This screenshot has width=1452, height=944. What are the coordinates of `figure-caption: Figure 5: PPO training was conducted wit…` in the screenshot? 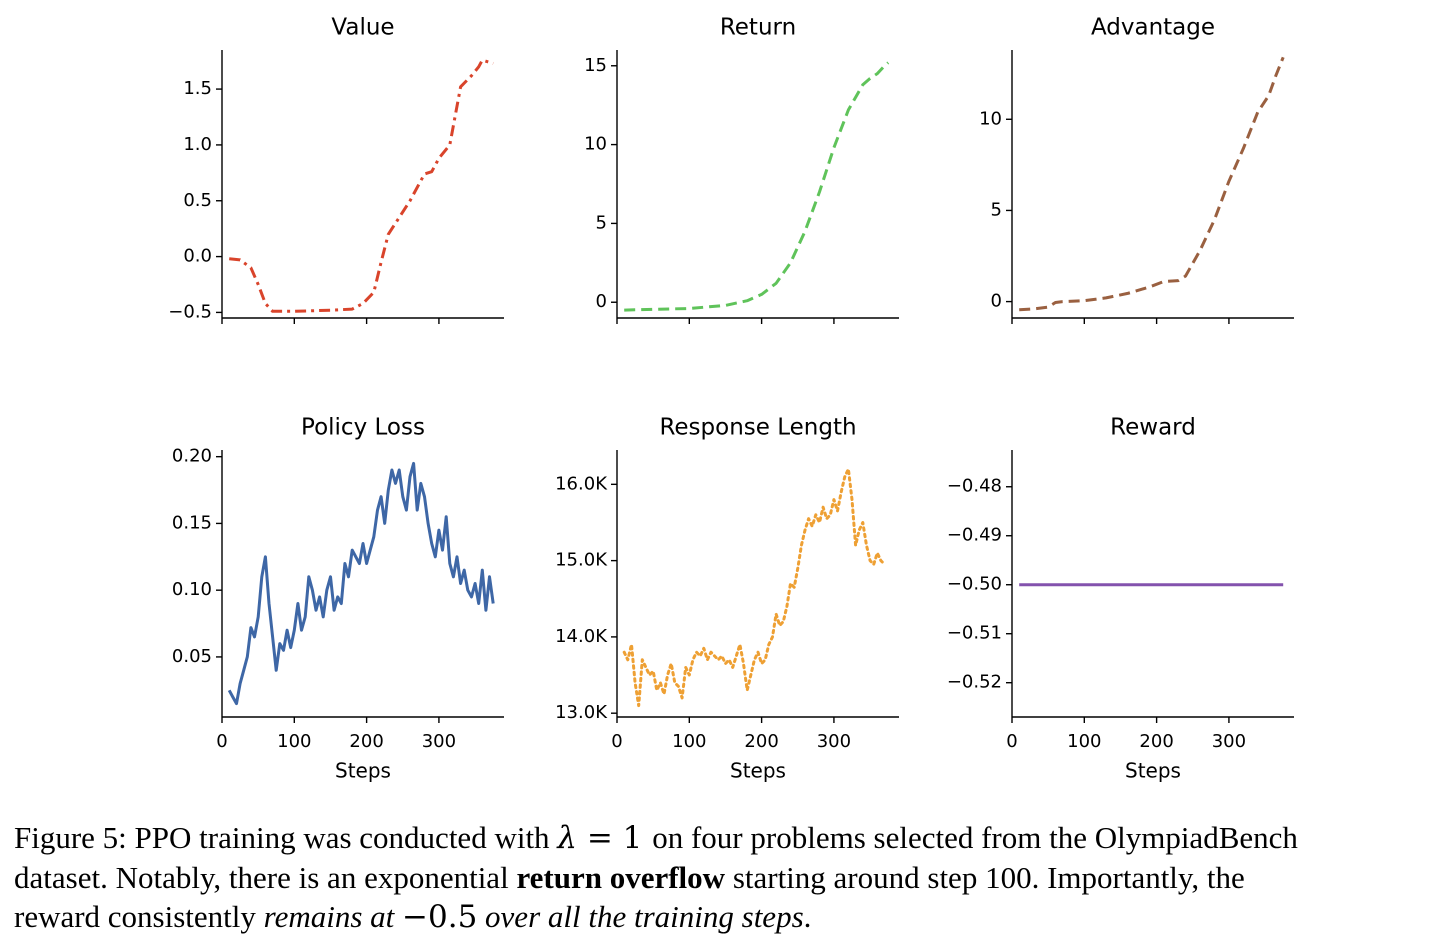 It's located at (729, 877).